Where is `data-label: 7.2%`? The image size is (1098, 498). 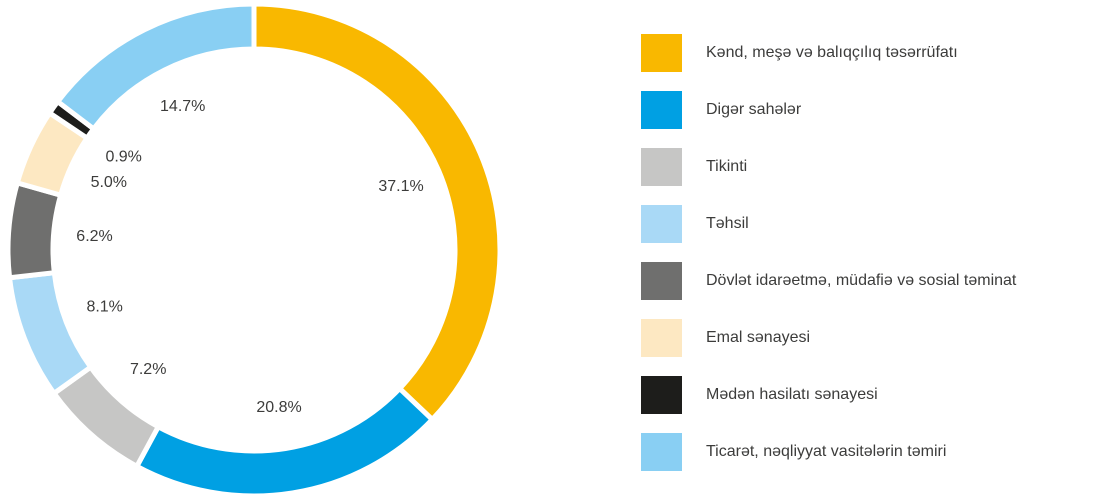 data-label: 7.2% is located at coordinates (148, 369).